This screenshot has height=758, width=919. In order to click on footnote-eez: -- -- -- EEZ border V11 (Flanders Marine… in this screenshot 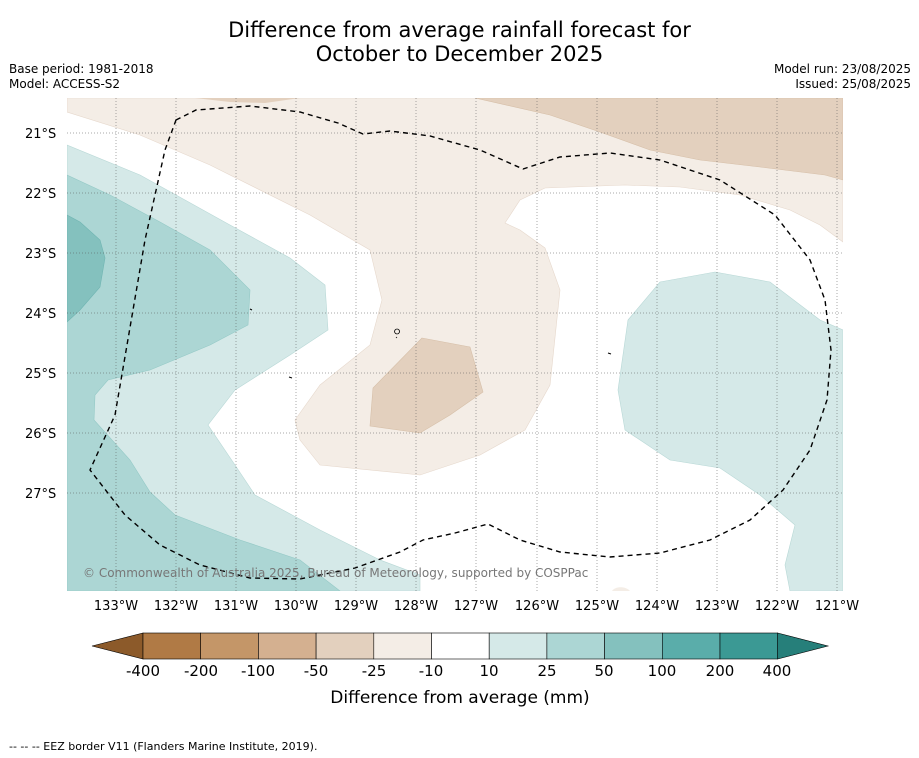, I will do `click(163, 746)`.